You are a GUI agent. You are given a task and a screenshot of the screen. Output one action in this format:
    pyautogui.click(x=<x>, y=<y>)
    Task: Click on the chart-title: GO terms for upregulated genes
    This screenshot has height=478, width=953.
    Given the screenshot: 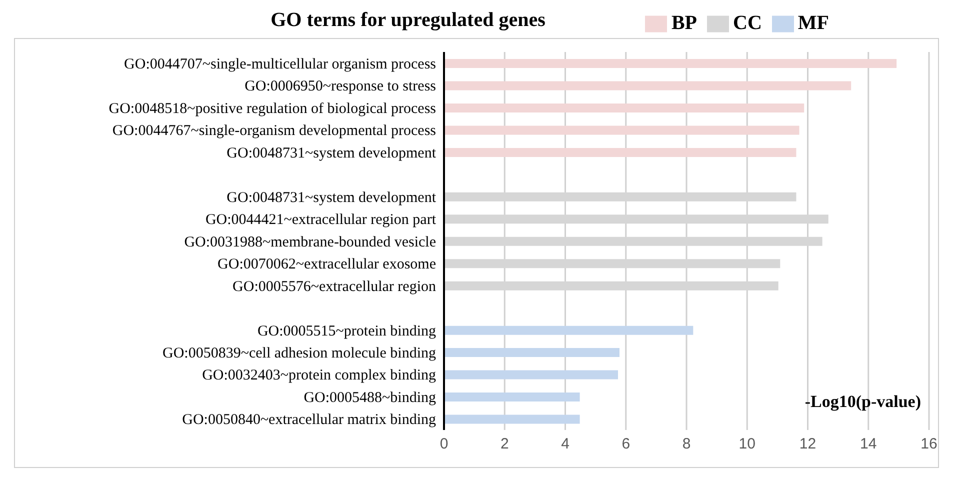 What is the action you would take?
    pyautogui.click(x=408, y=20)
    